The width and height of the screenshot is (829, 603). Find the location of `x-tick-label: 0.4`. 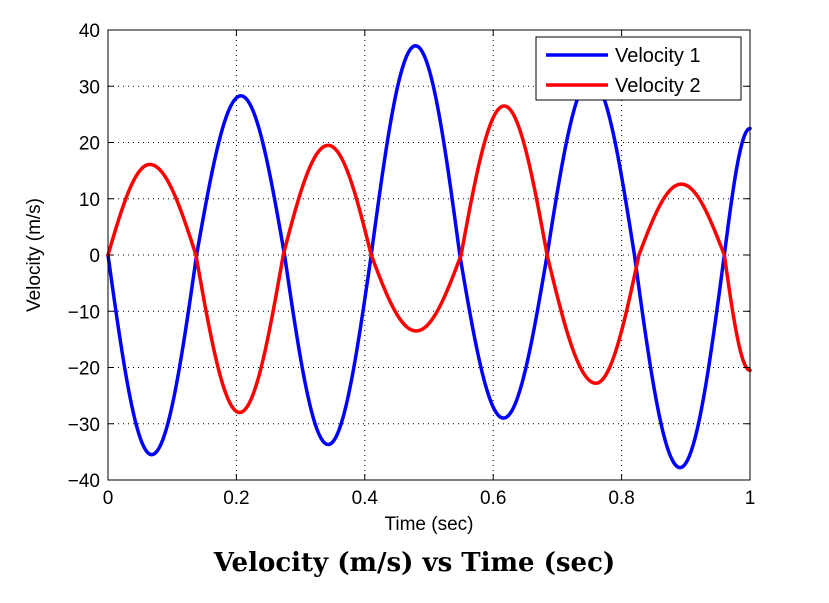

x-tick-label: 0.4 is located at coordinates (365, 498).